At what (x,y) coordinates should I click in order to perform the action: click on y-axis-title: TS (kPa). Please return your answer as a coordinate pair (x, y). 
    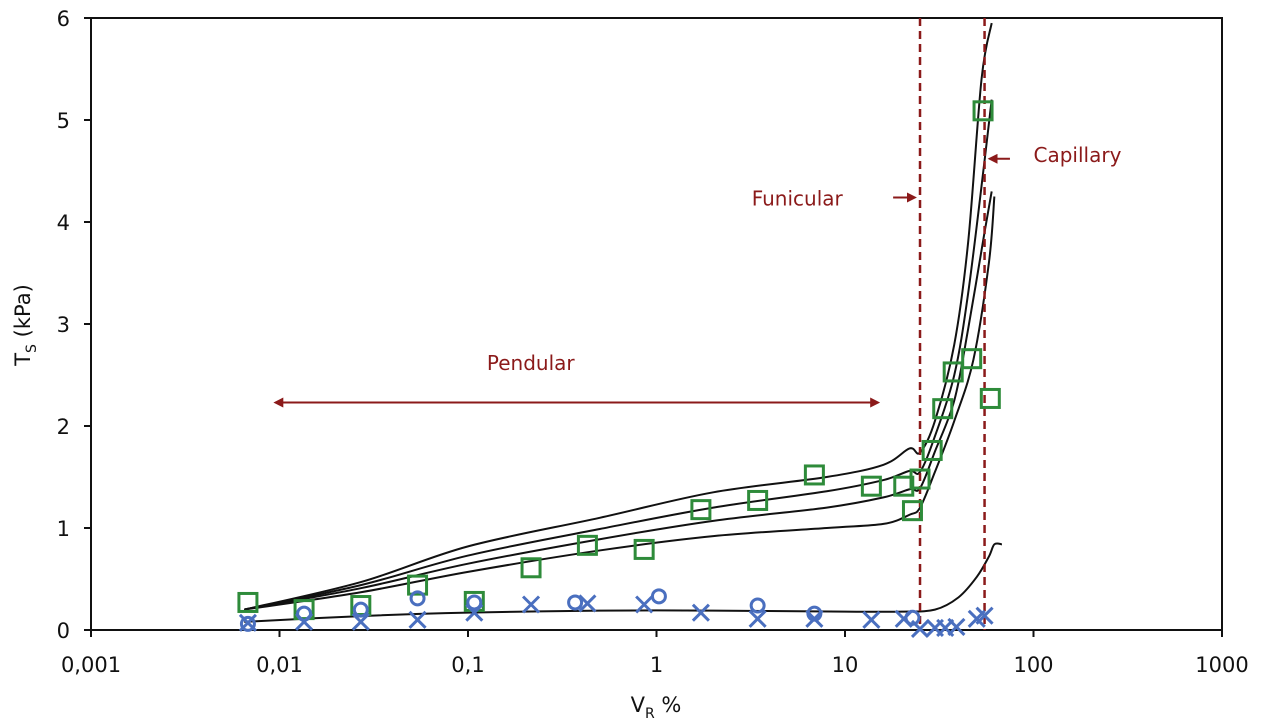
    Looking at the image, I should click on (25, 325).